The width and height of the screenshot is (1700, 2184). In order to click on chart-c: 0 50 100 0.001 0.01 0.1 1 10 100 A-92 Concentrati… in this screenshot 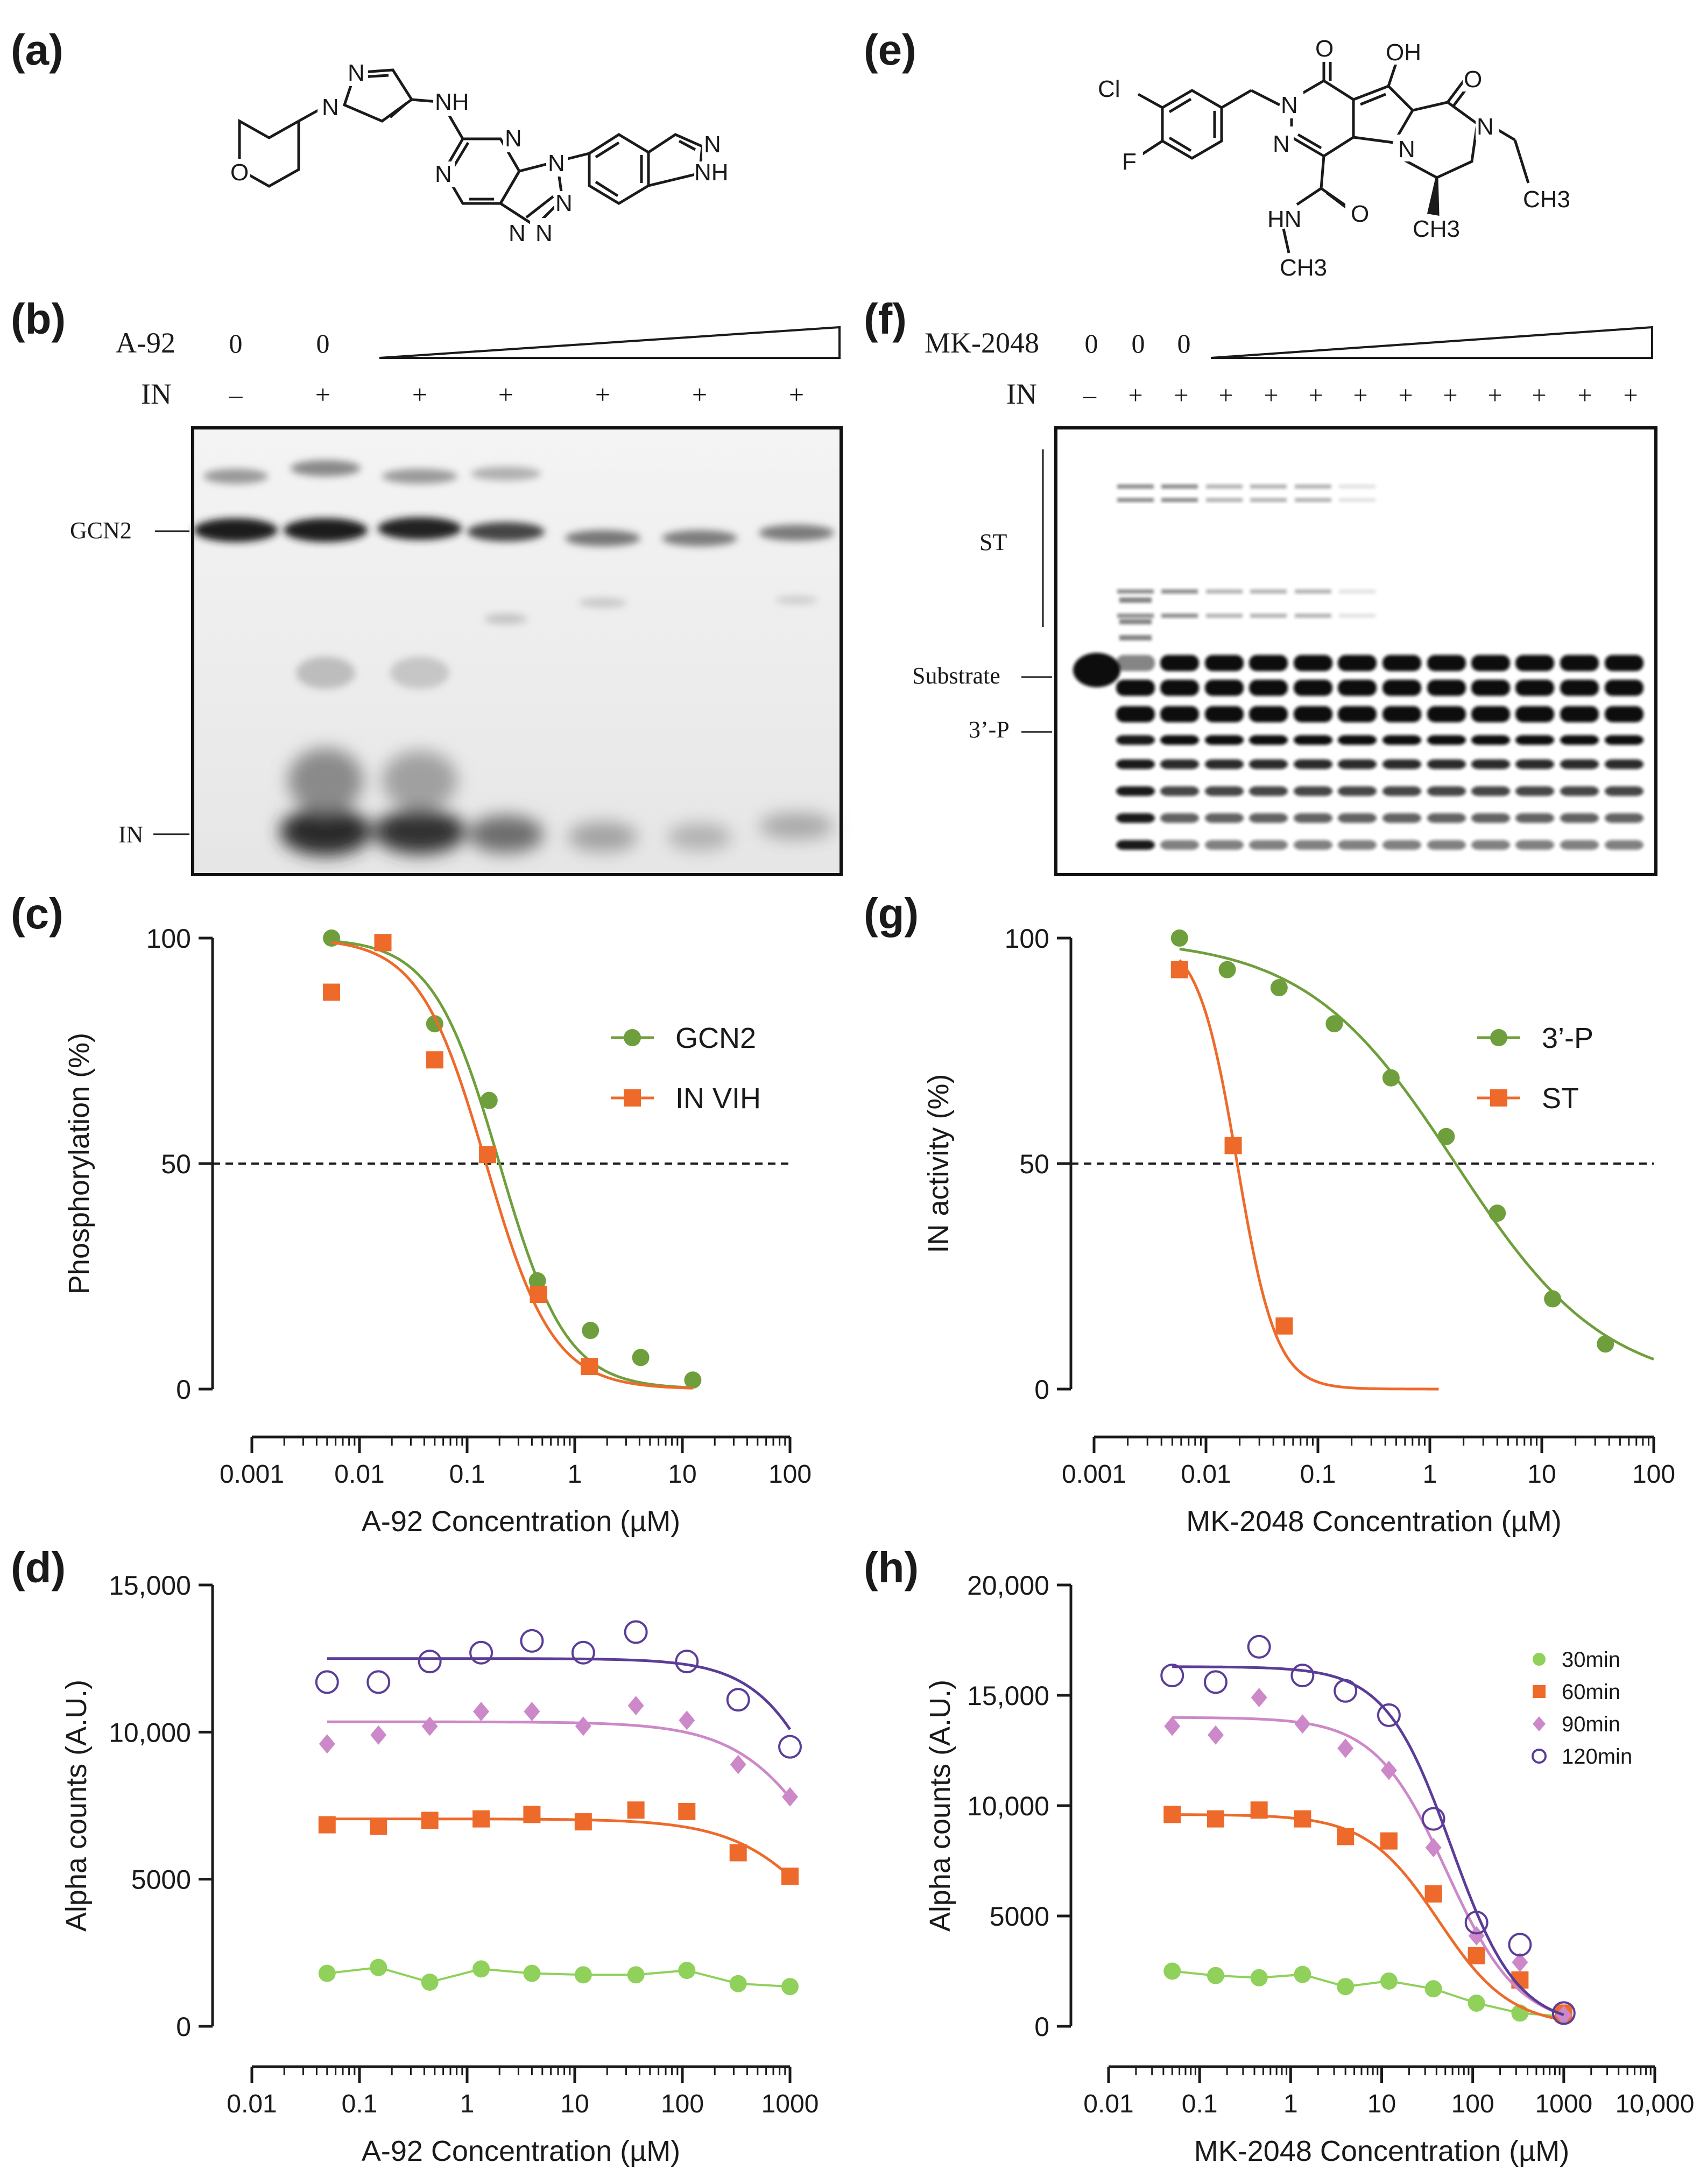, I will do `click(437, 1231)`.